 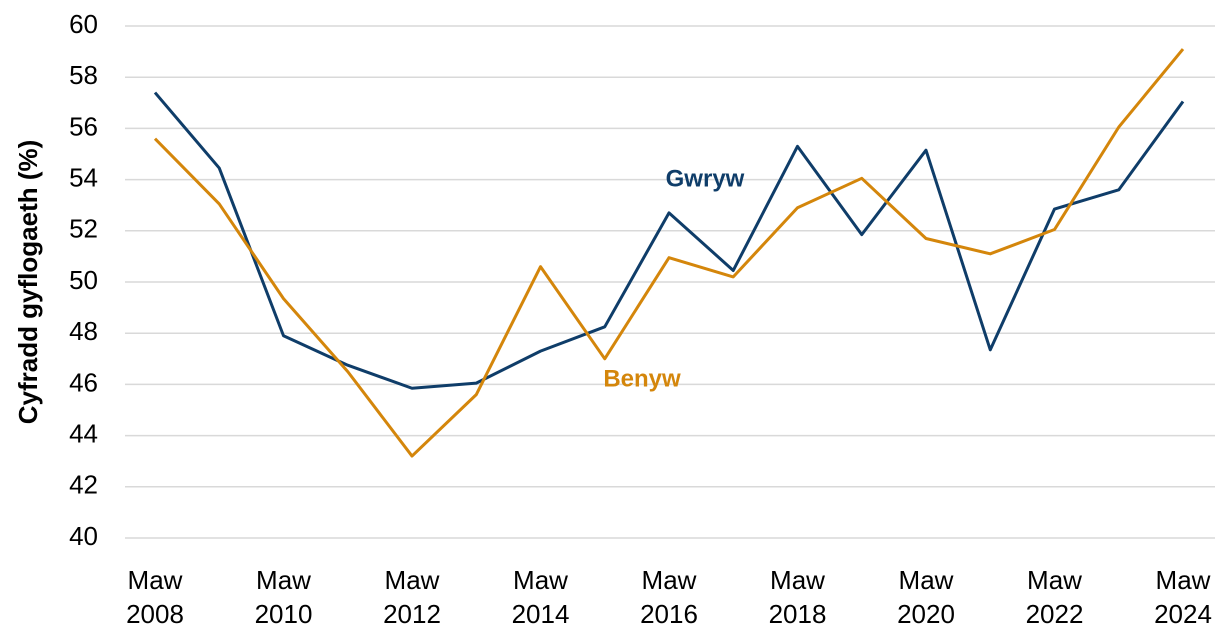 I want to click on y-axis-title: Cyfradd gyflogaeth (%), so click(x=28, y=282).